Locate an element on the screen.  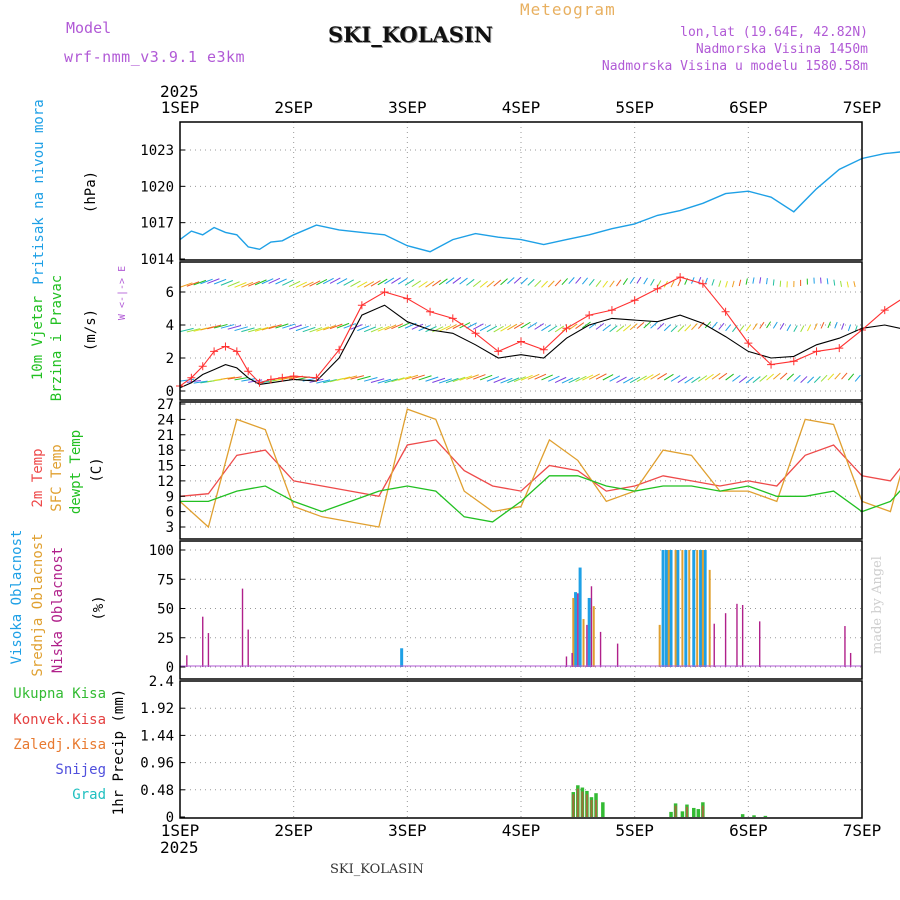
footer-title: SKI_KOLASIN is located at coordinates (377, 869).